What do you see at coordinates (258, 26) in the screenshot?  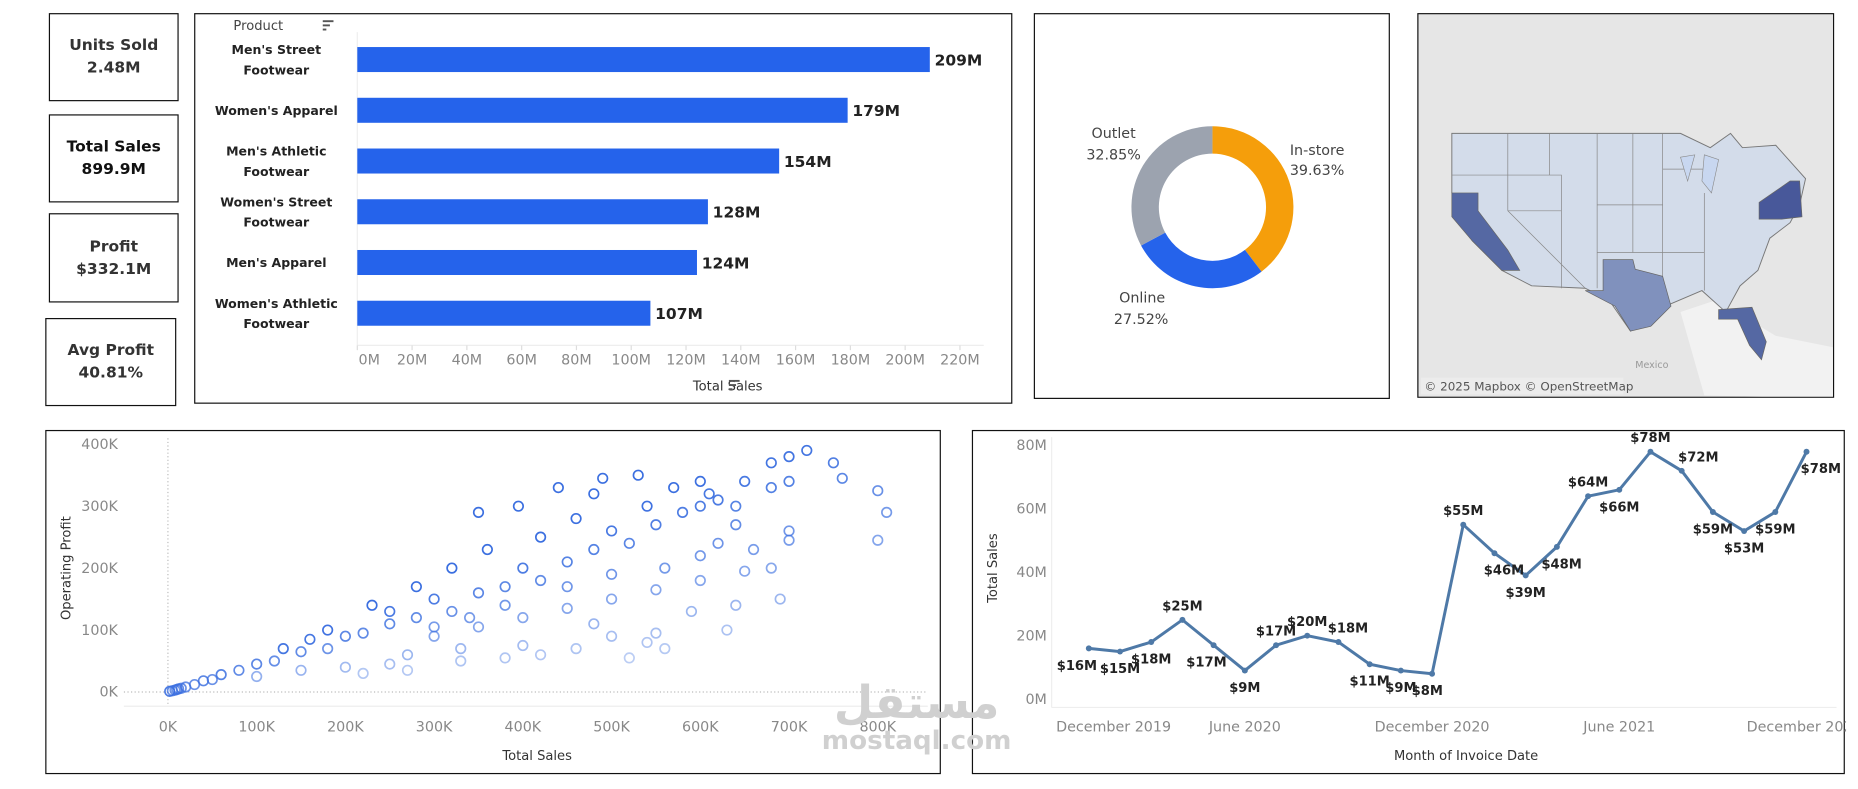 I see `row-header-product: Product` at bounding box center [258, 26].